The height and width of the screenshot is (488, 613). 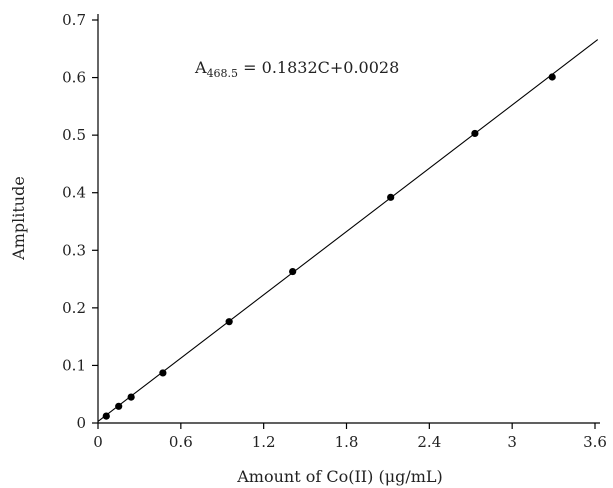 What do you see at coordinates (74, 365) in the screenshot?
I see `y-tick-label: 0.1` at bounding box center [74, 365].